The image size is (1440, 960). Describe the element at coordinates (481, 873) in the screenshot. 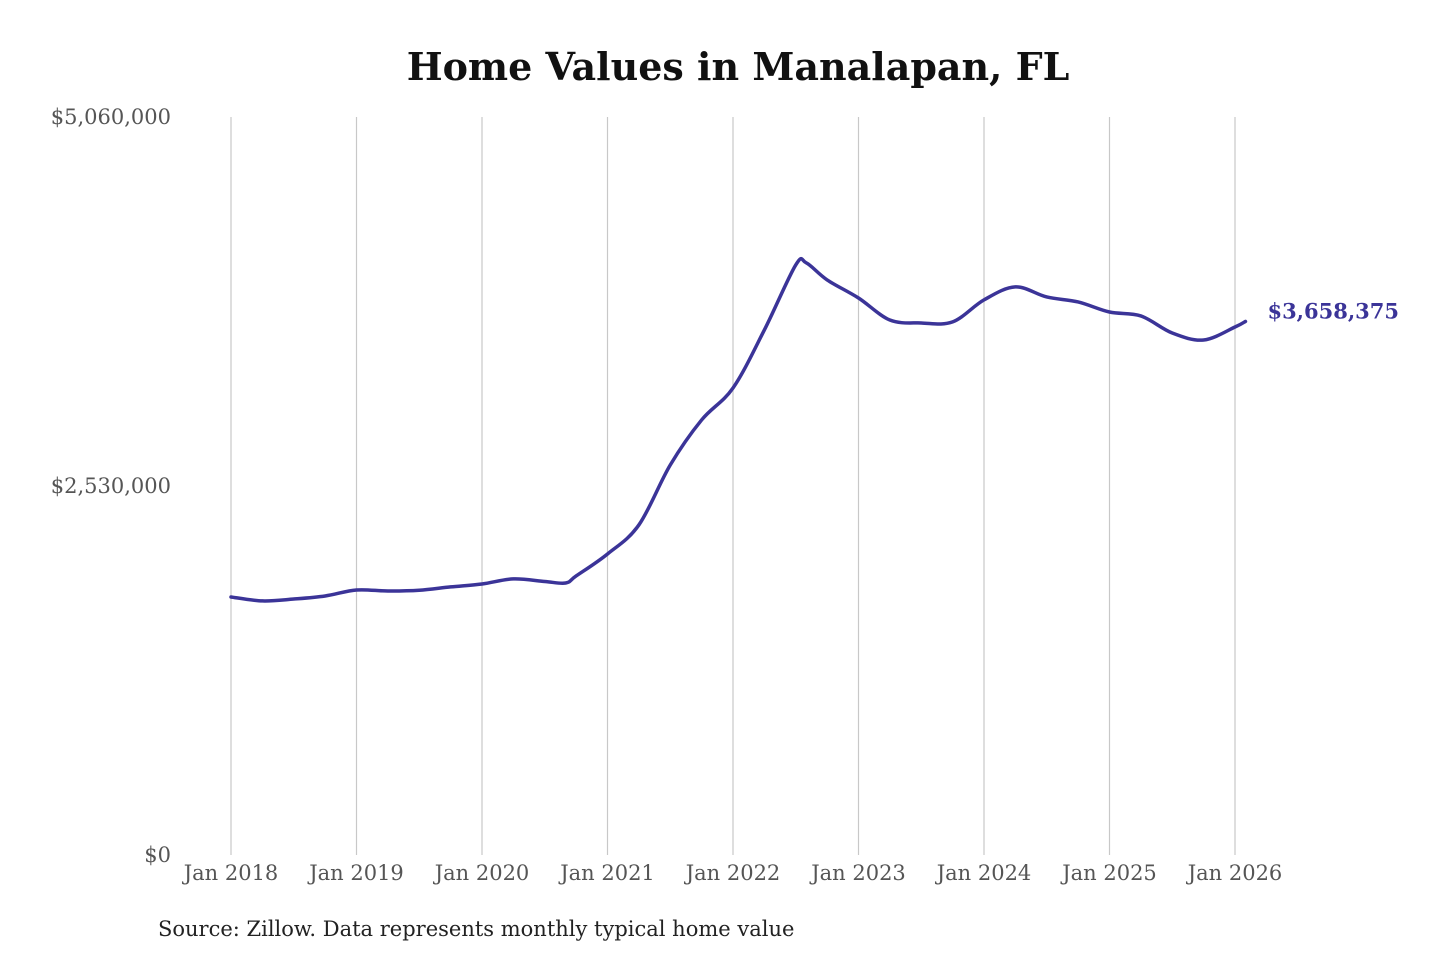

I see `x-tick-label: Jan 2020` at that location.